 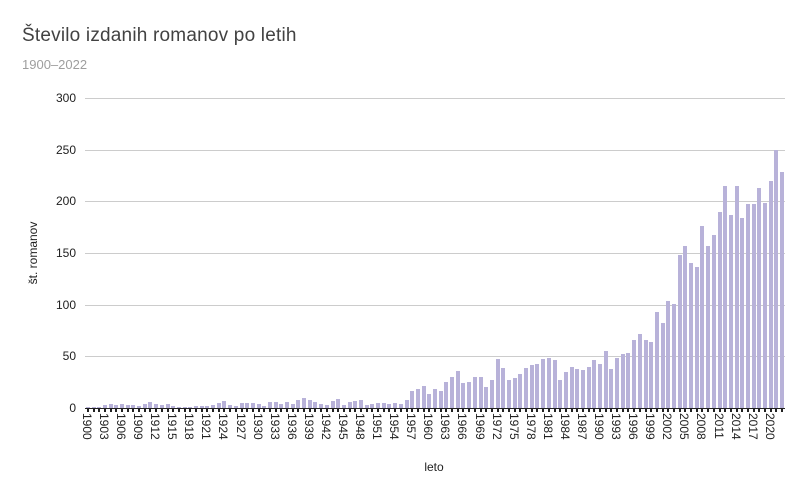 I want to click on bar-1960, so click(x=429, y=400).